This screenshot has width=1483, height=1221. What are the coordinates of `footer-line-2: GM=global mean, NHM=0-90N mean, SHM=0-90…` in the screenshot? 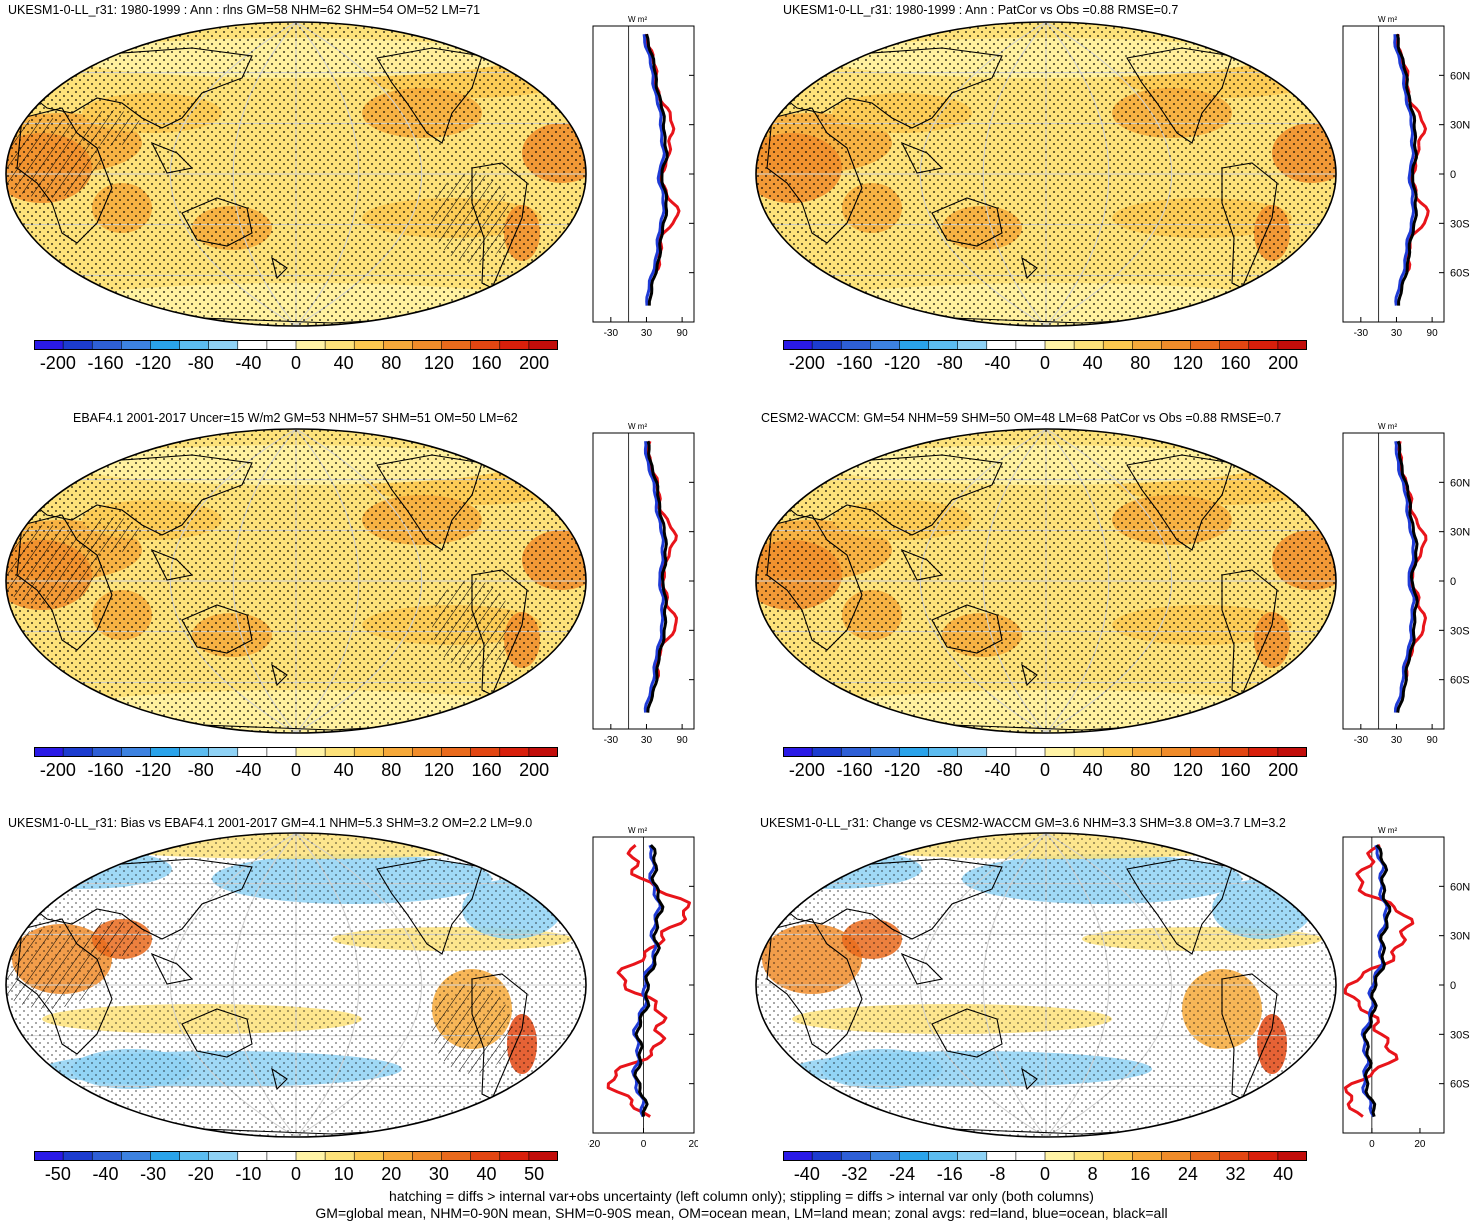 It's located at (741, 1213).